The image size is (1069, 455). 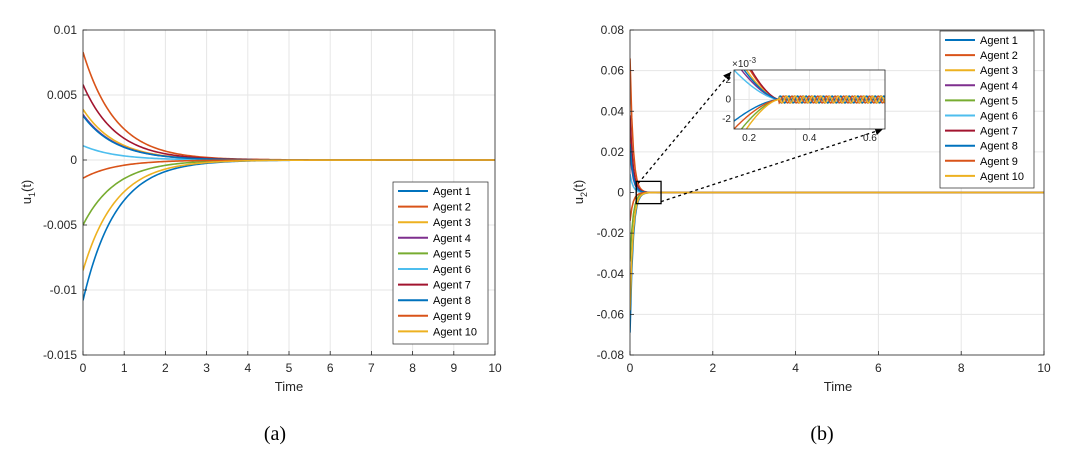 What do you see at coordinates (206, 368) in the screenshot?
I see `x-tick-label: 3` at bounding box center [206, 368].